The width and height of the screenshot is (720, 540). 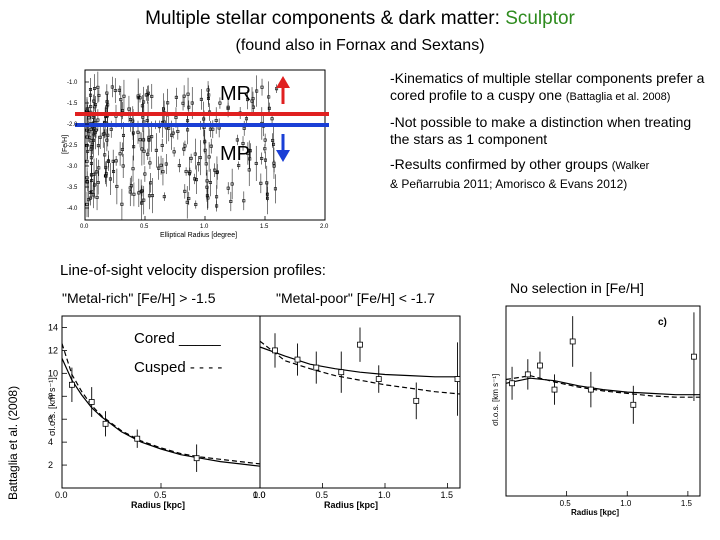 I want to click on metallicity-xlabel: Elliptical Radius [degree], so click(x=198, y=235).